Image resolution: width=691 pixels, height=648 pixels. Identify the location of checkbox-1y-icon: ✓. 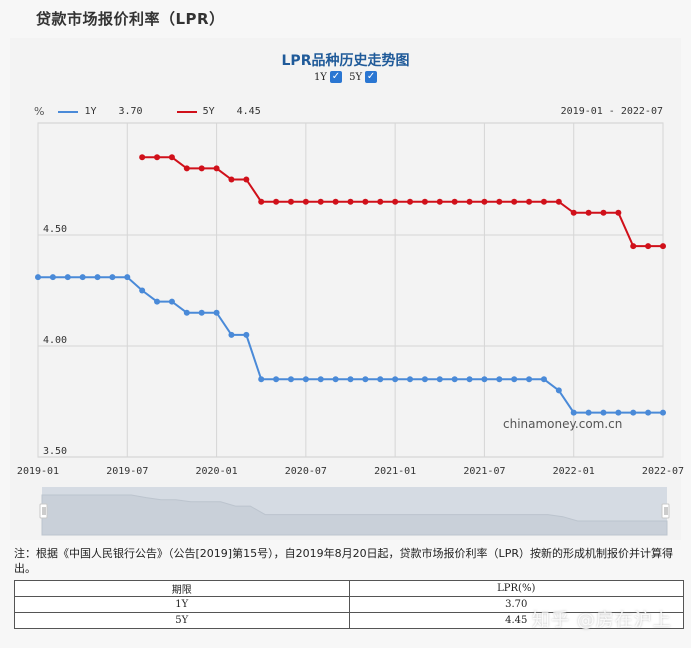
(335, 77).